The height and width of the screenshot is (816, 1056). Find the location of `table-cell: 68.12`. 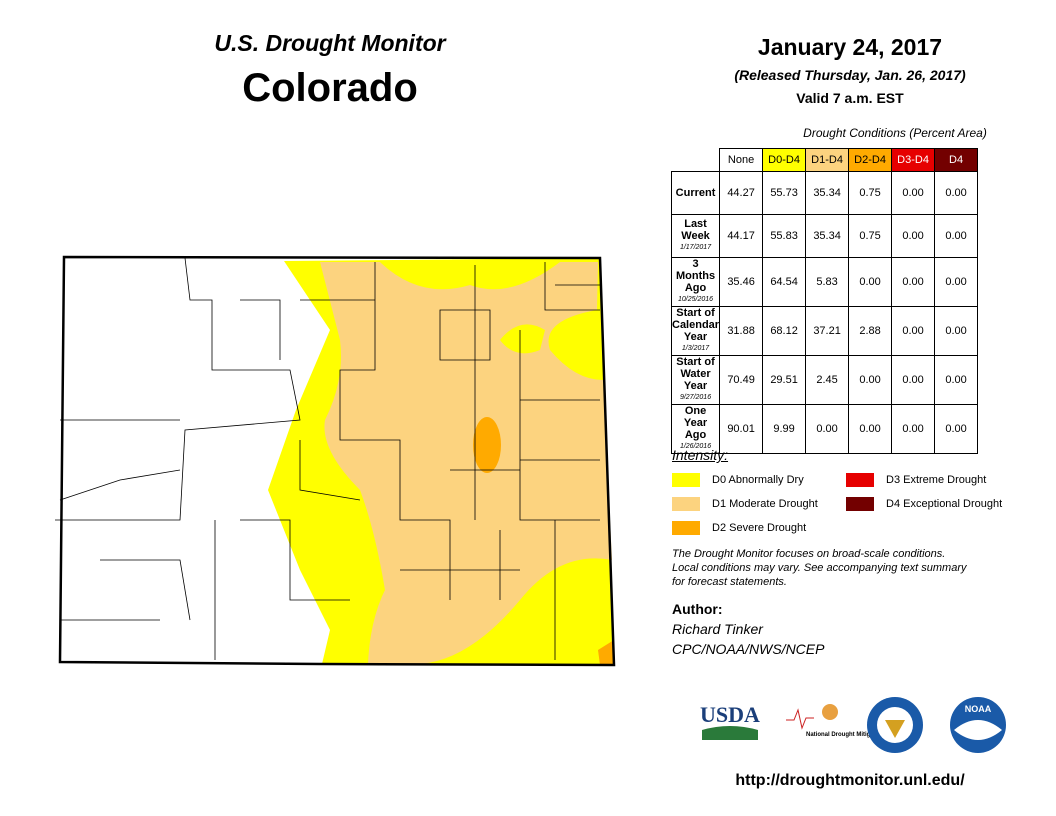

table-cell: 68.12 is located at coordinates (784, 331).